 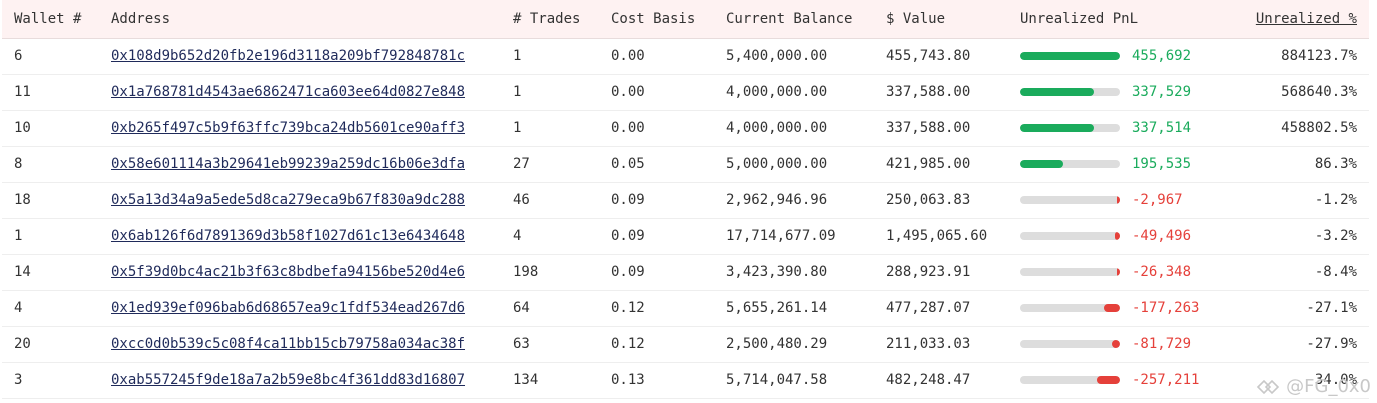 What do you see at coordinates (937, 236) in the screenshot?
I see `usd-value-cell: 1,495,065.60` at bounding box center [937, 236].